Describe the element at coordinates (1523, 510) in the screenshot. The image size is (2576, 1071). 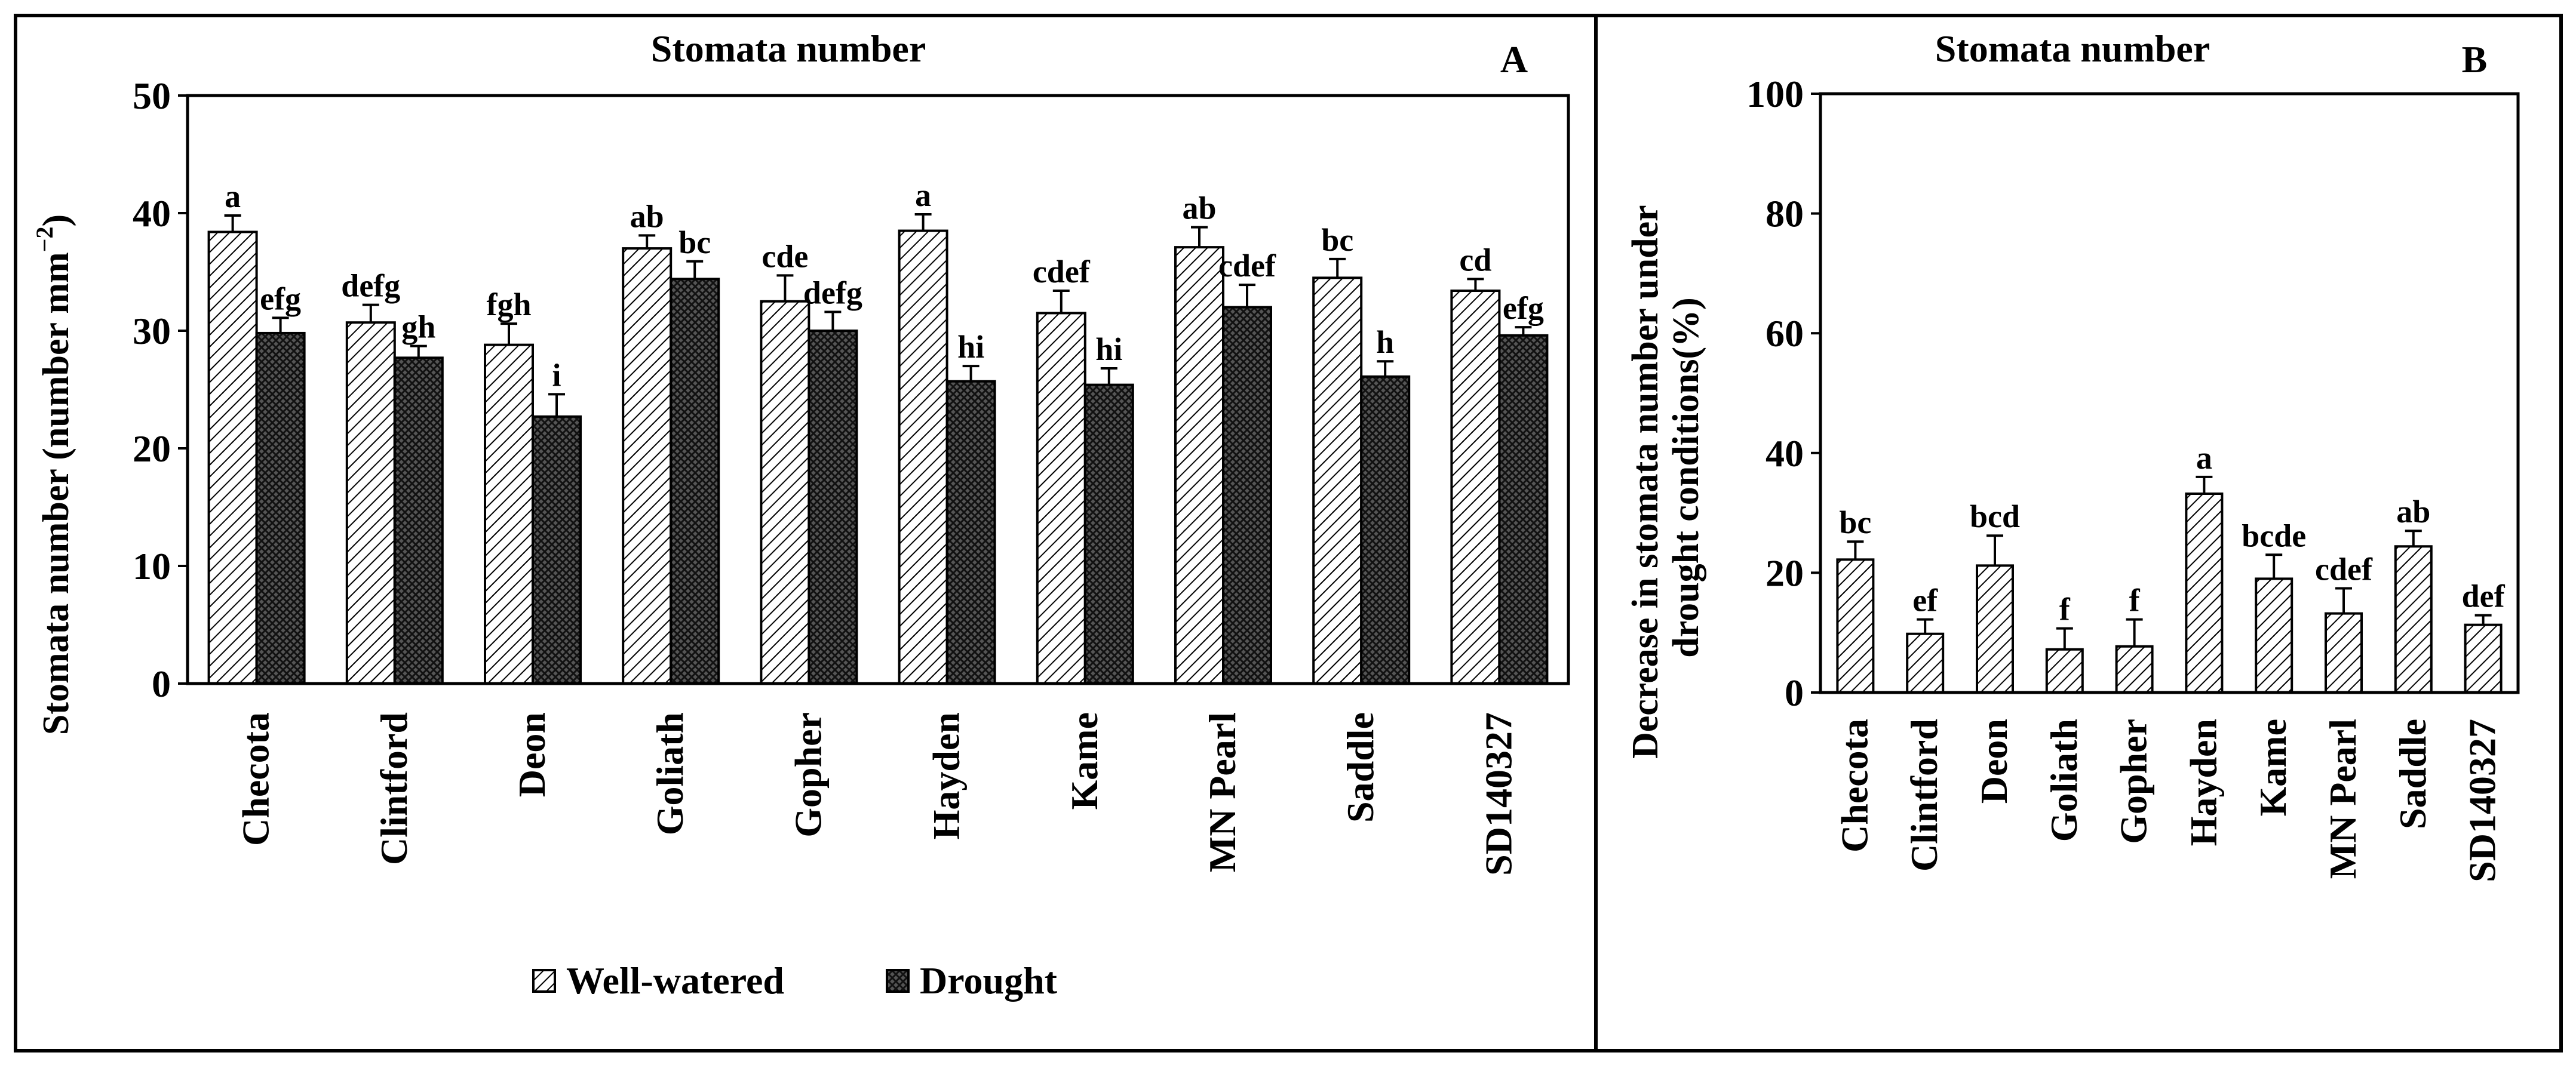
I see `bar-drought-sd140327` at that location.